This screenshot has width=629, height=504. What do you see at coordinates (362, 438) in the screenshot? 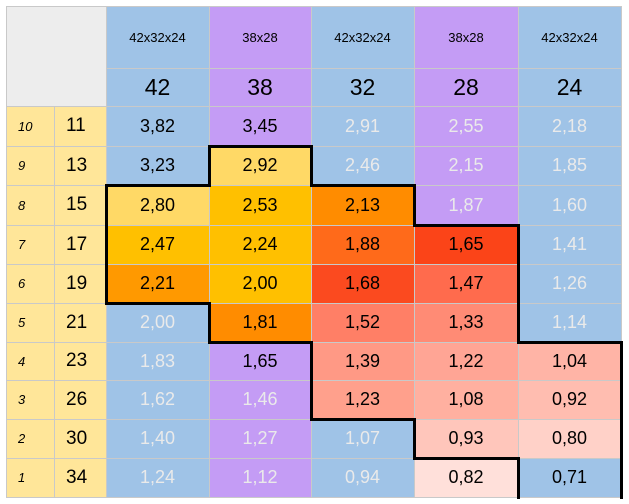
I see `value-cell: 1,07` at bounding box center [362, 438].